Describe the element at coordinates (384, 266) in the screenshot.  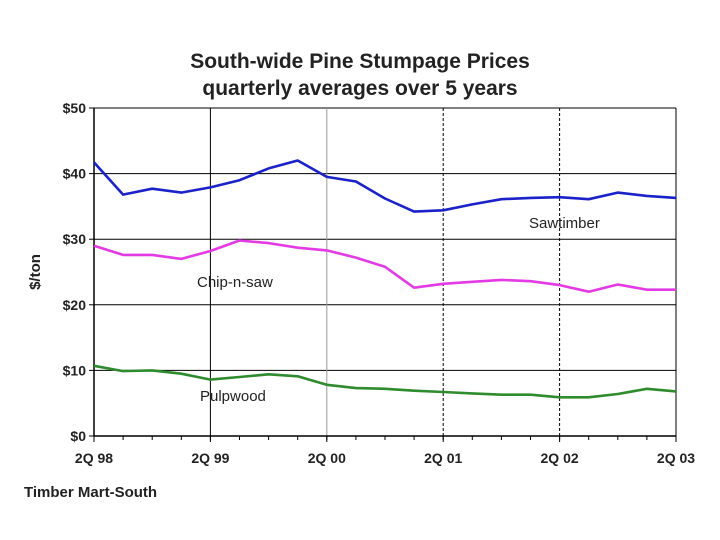
I see `series-line-chip-n-saw` at that location.